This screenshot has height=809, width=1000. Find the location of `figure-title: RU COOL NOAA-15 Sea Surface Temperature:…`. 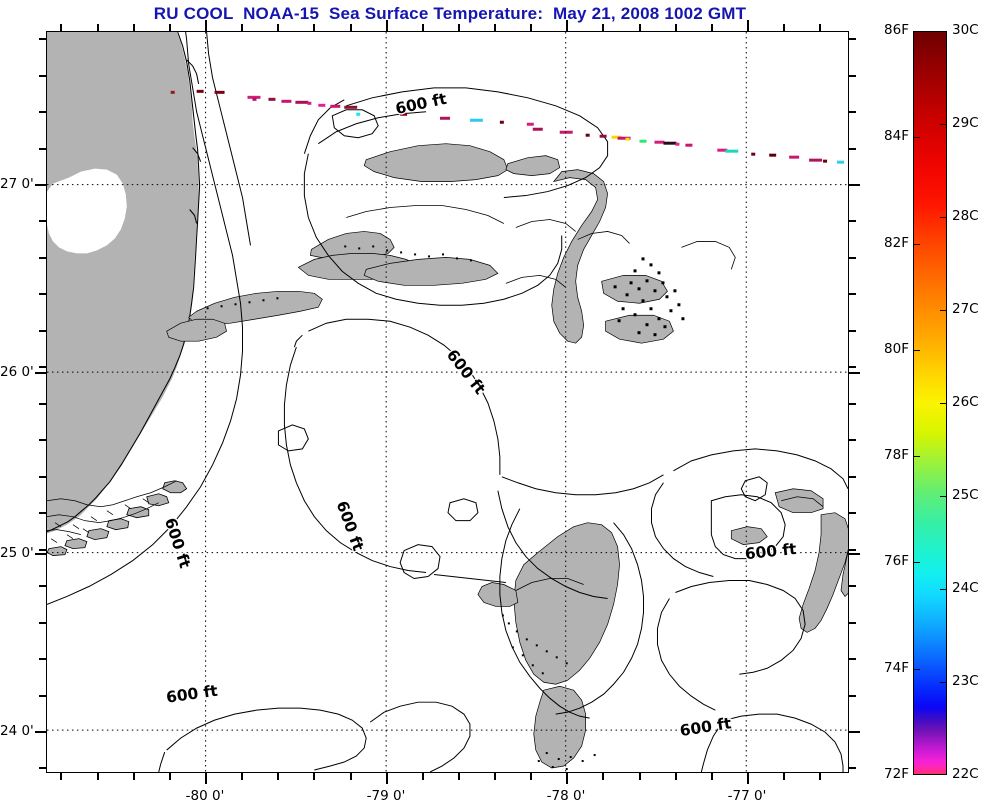

figure-title: RU COOL NOAA-15 Sea Surface Temperature:… is located at coordinates (450, 13).